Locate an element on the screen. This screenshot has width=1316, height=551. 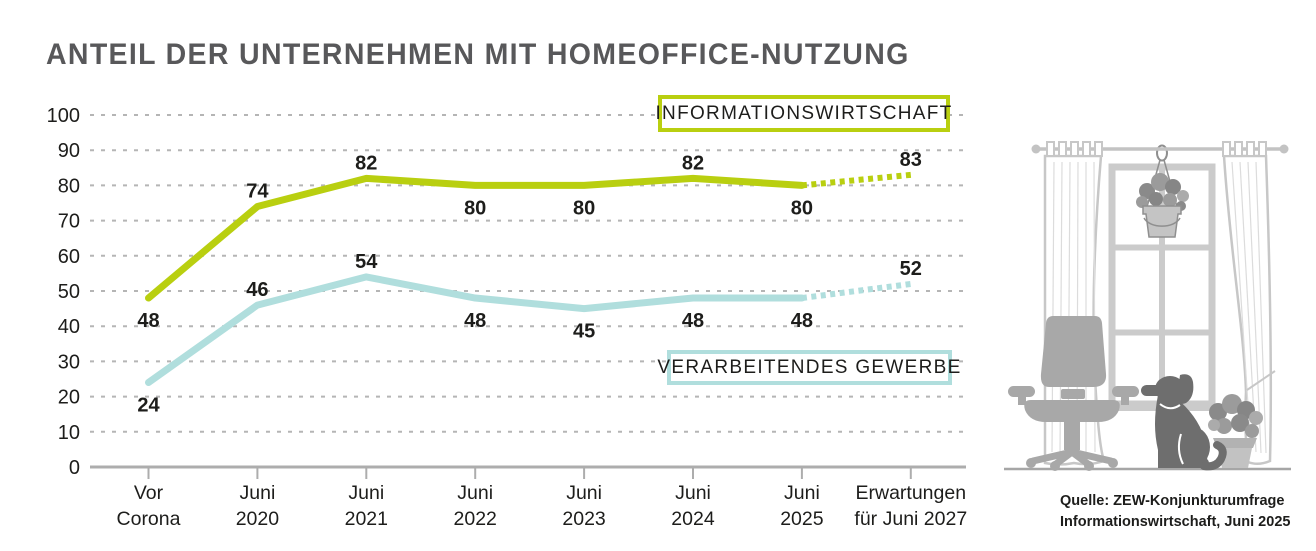
y-axis-tick-label: 90 is located at coordinates (69, 151).